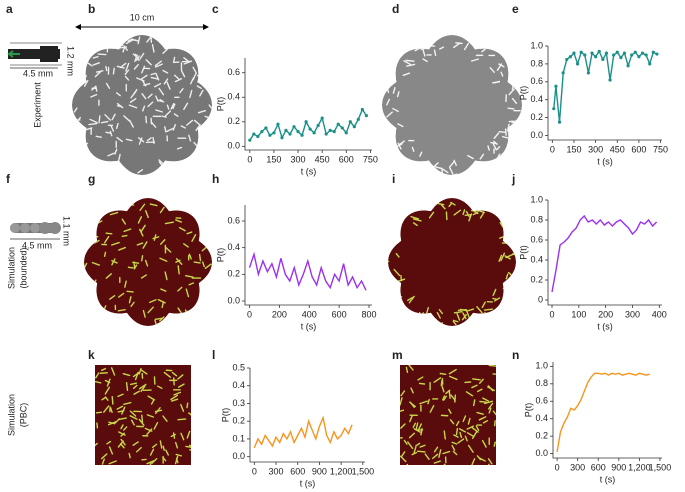 This screenshot has height=492, width=685. I want to click on y-tick-label: 0.6, so click(541, 401).